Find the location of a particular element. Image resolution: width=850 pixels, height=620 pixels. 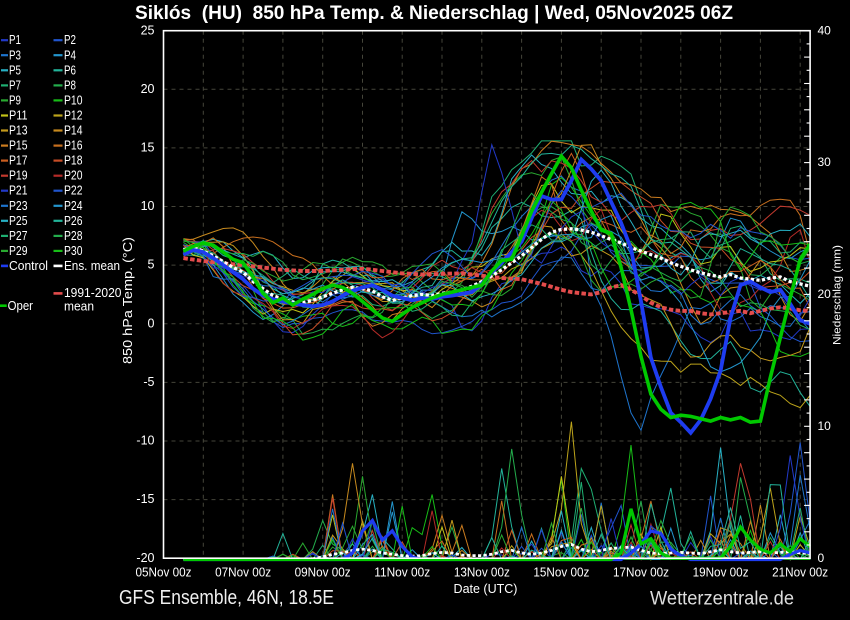

svg-text: 09Nov 00z is located at coordinates (323, 573).